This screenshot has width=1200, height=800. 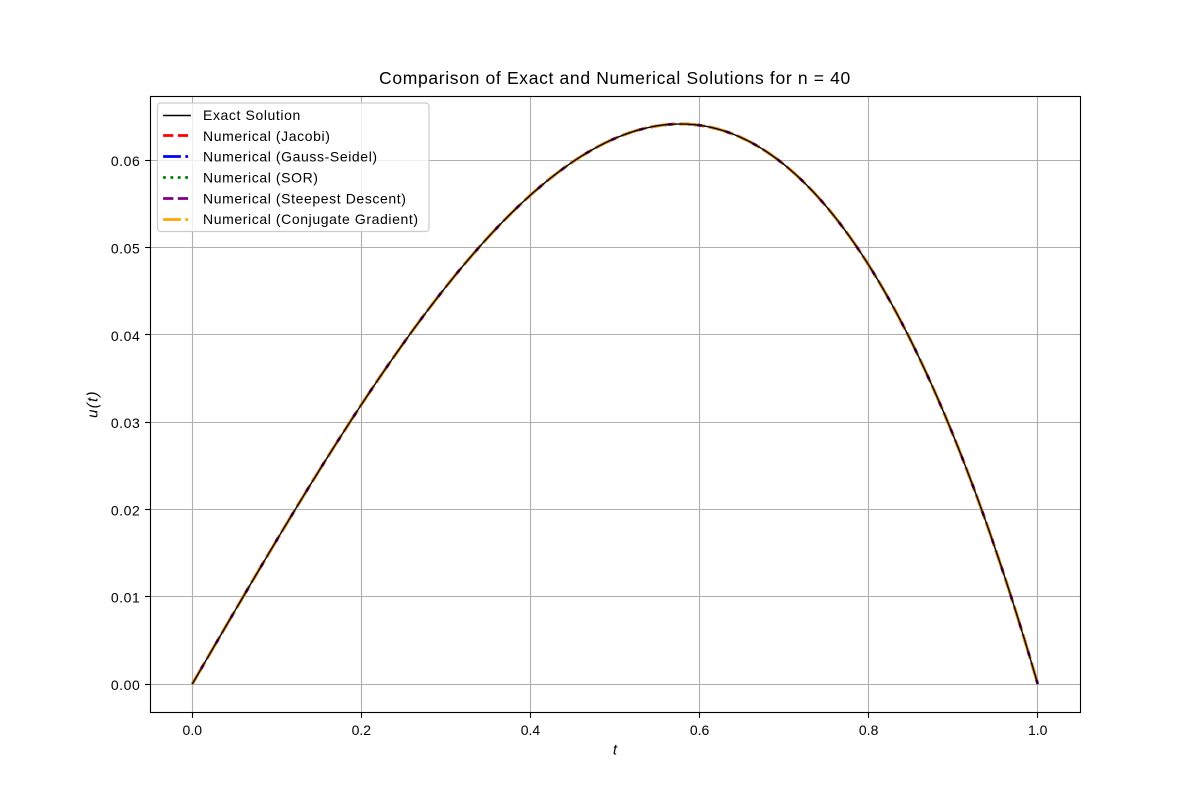 I want to click on svg-text: 0.01, so click(x=125, y=598).